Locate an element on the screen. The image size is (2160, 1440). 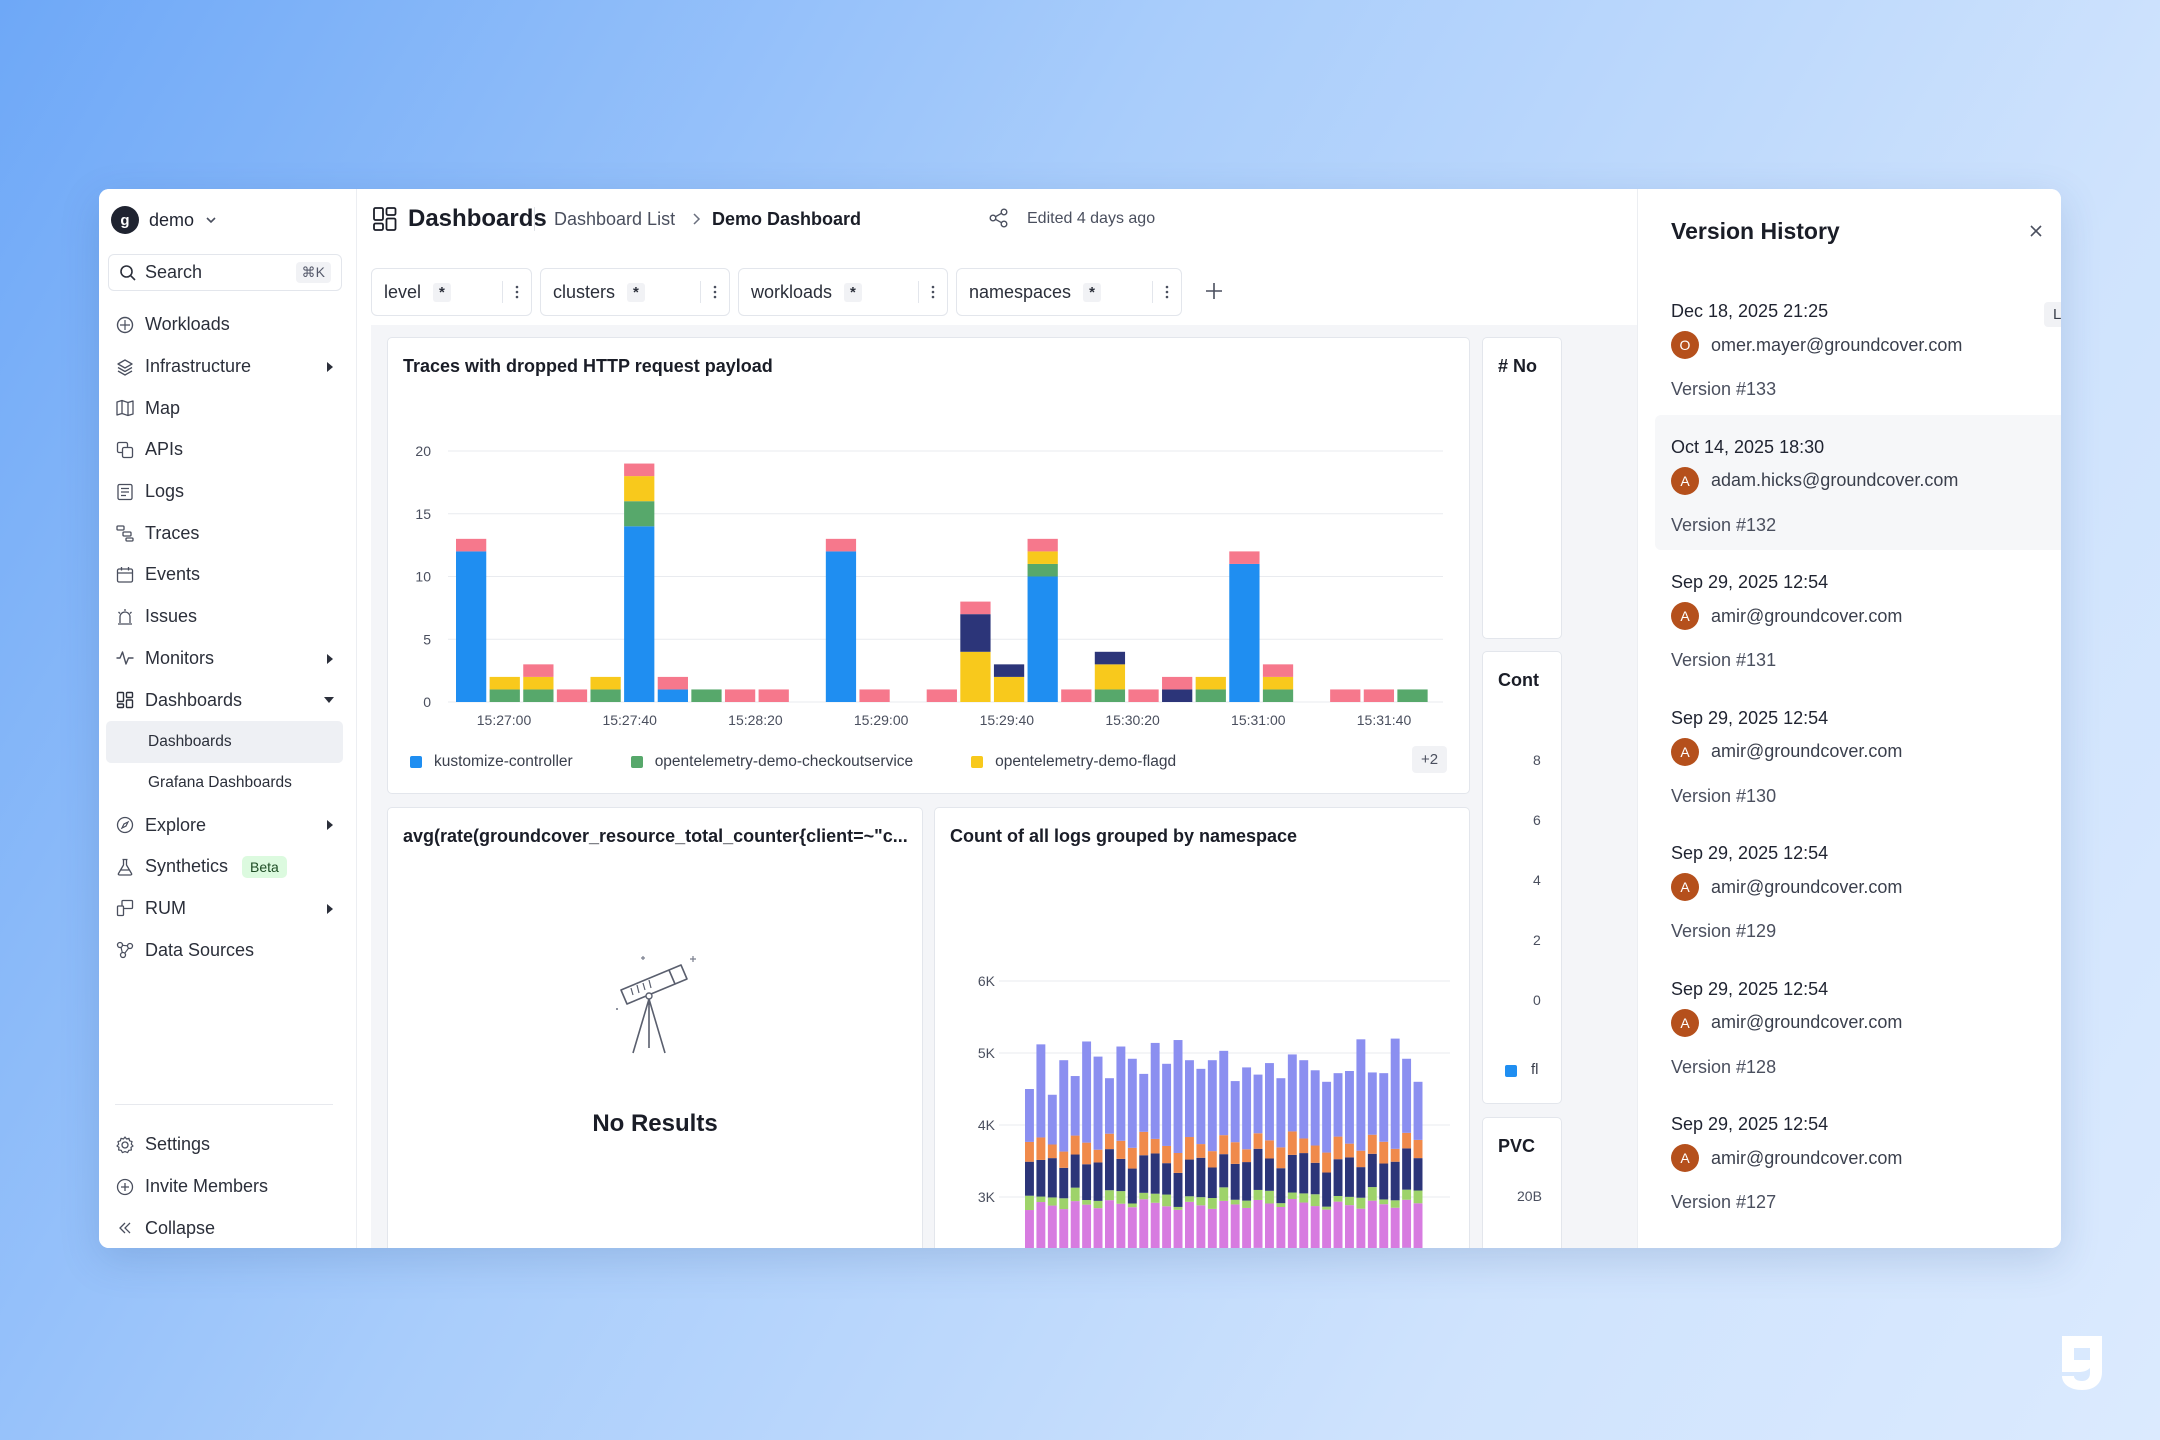
sidebar-item-workloads: Workloads is located at coordinates (228, 325).